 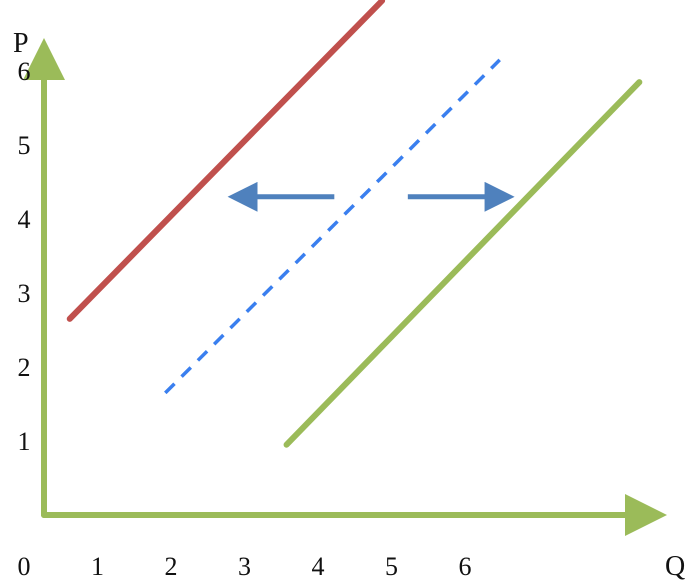 I want to click on x-tick-1: 1, so click(x=97, y=566).